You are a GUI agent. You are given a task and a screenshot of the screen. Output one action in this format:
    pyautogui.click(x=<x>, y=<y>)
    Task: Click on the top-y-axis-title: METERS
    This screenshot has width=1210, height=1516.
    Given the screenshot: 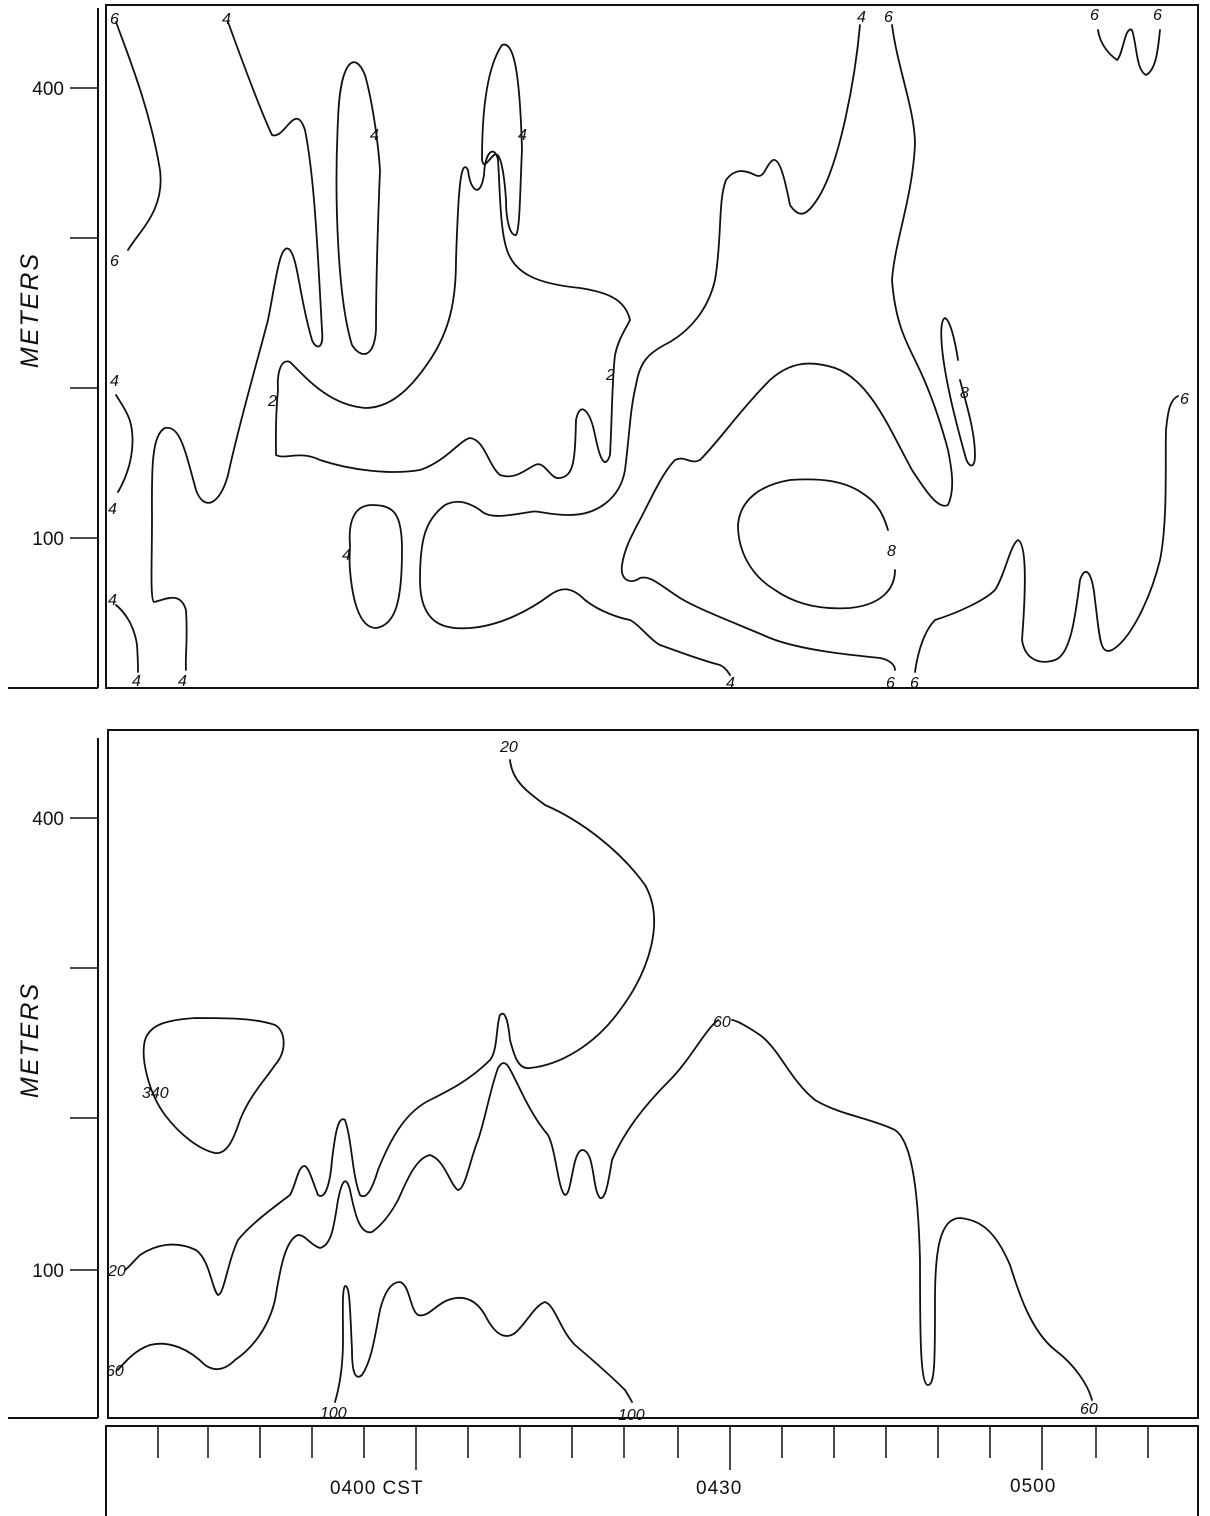 What is the action you would take?
    pyautogui.click(x=30, y=310)
    